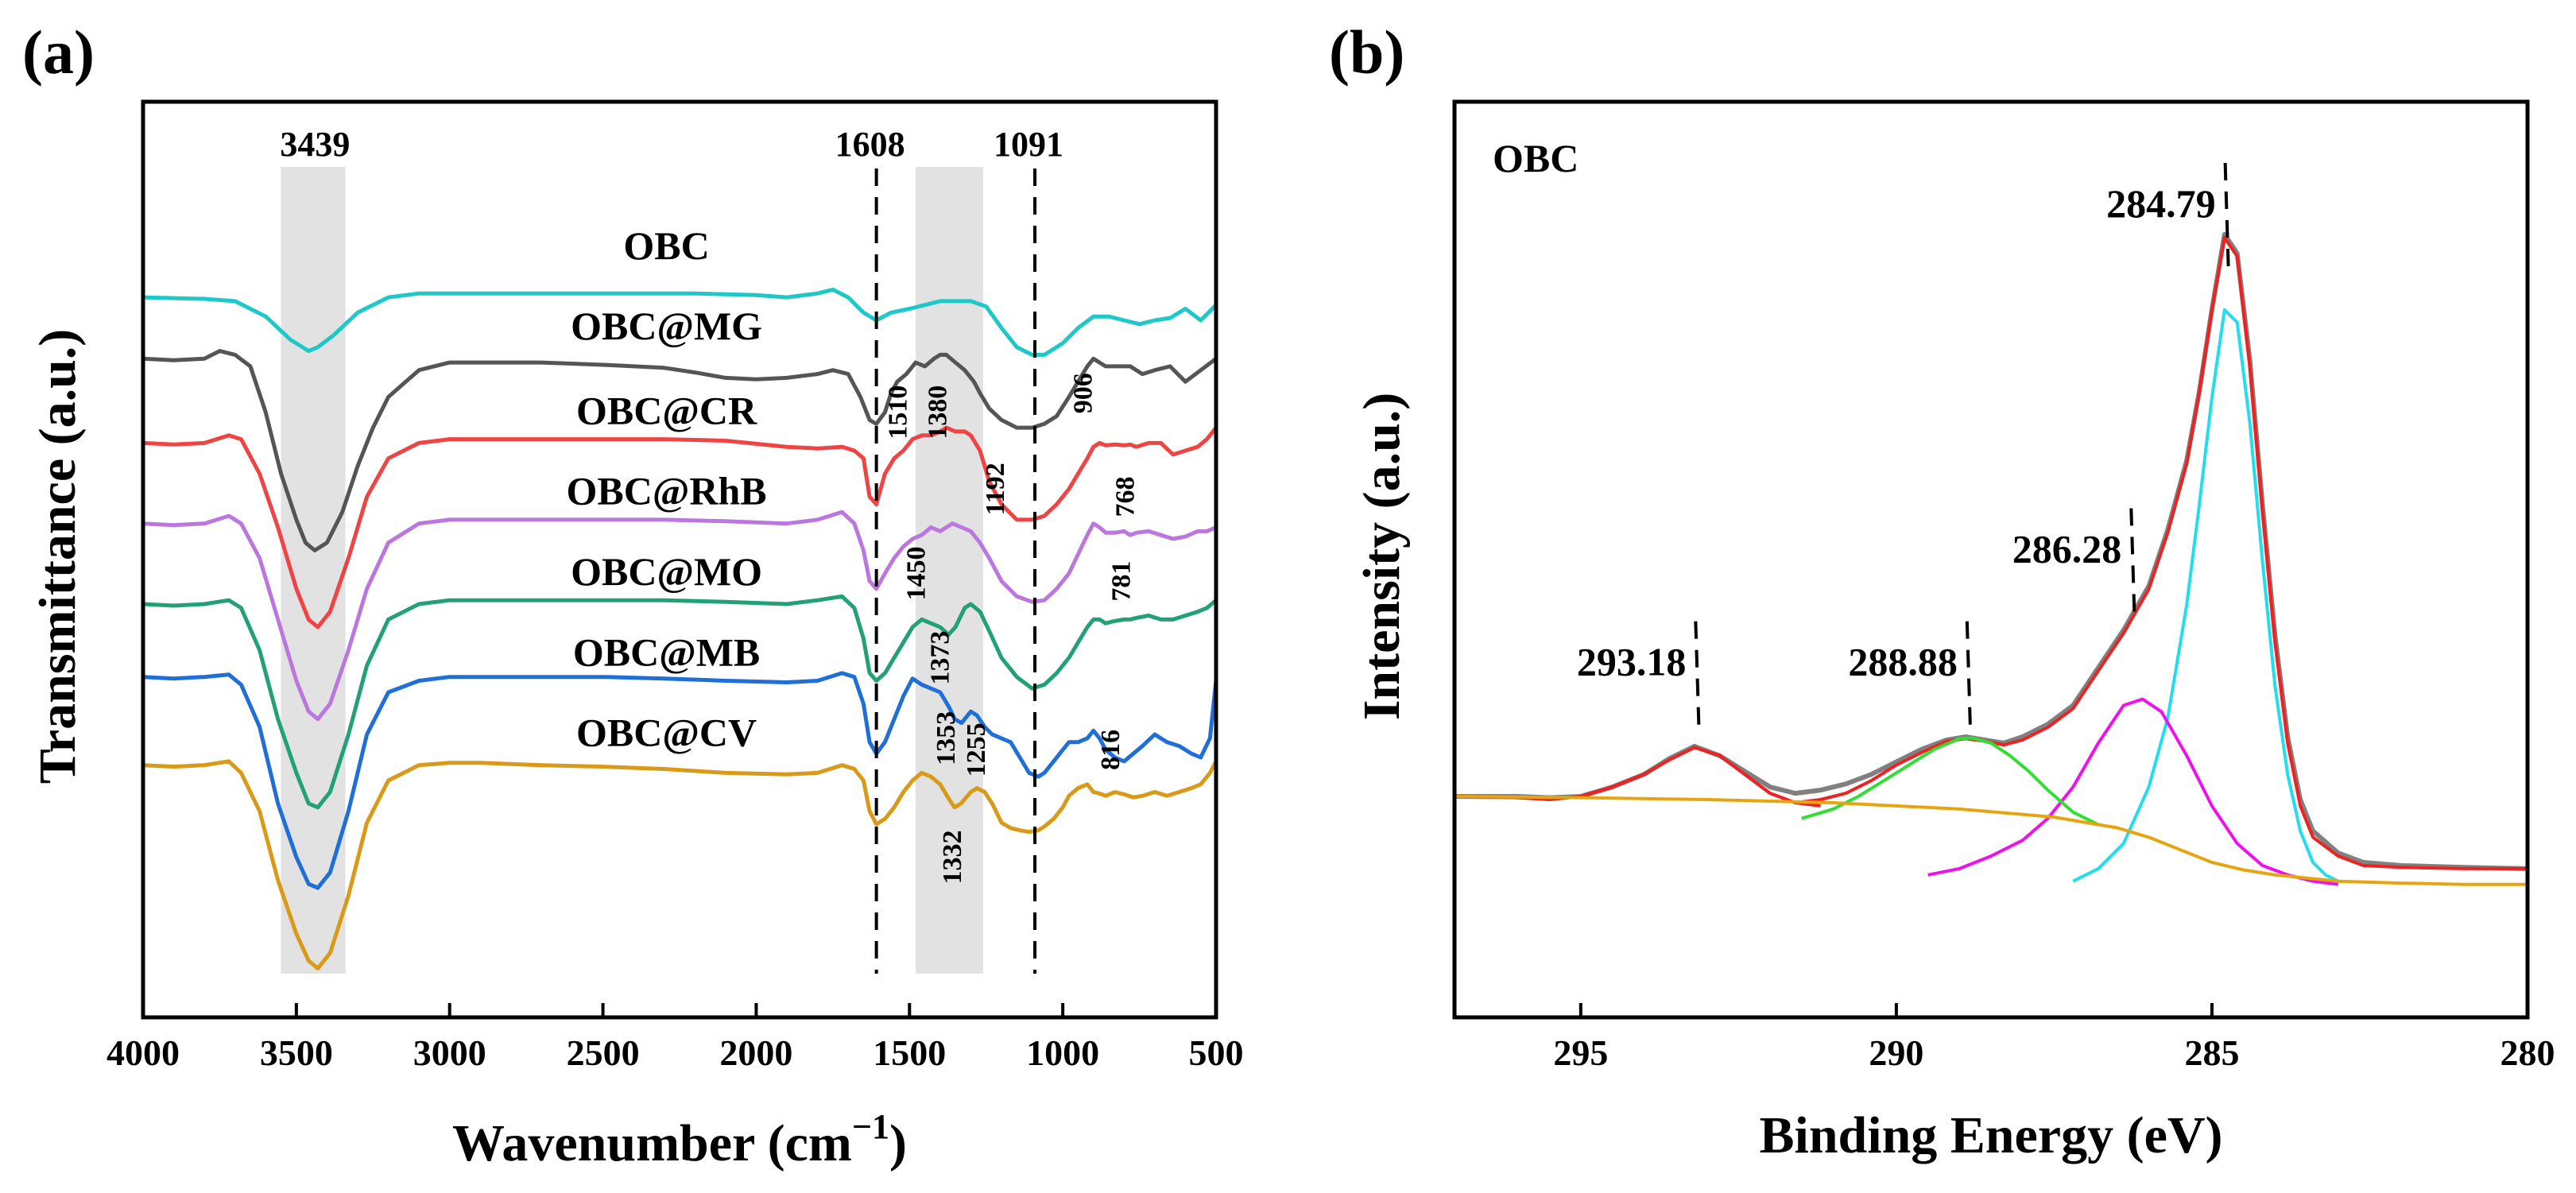  I want to click on x-axis-title-tail: ), so click(898, 1143).